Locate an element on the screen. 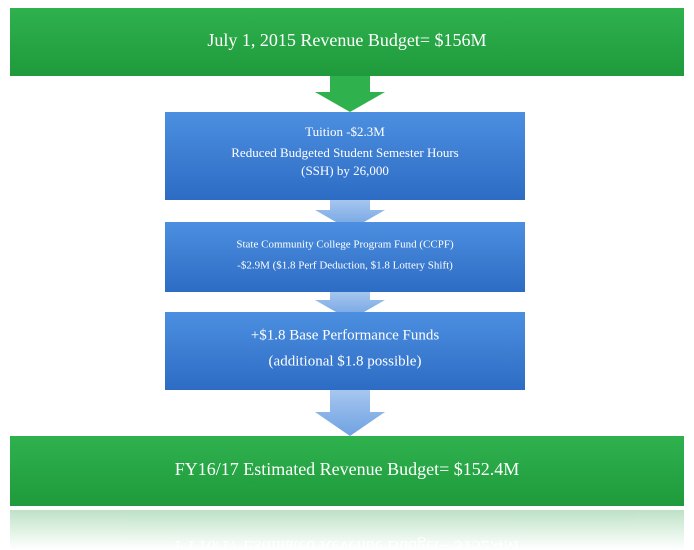 This screenshot has height=550, width=694. step-line: +$1.8 Base Performance Funds is located at coordinates (345, 335).